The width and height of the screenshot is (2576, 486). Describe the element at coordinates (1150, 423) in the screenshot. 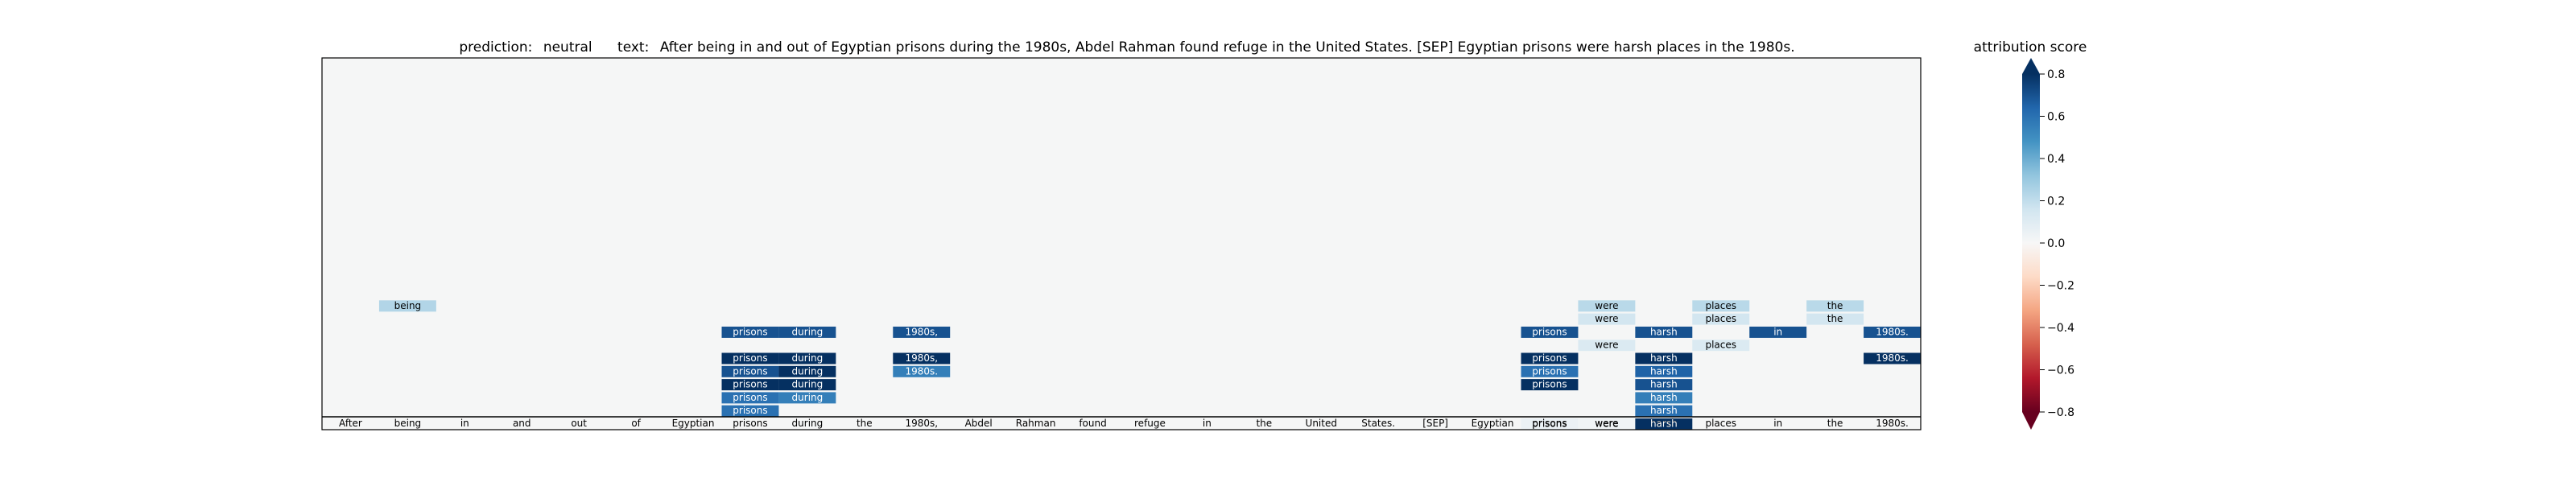

I see `token-label: refuge` at that location.